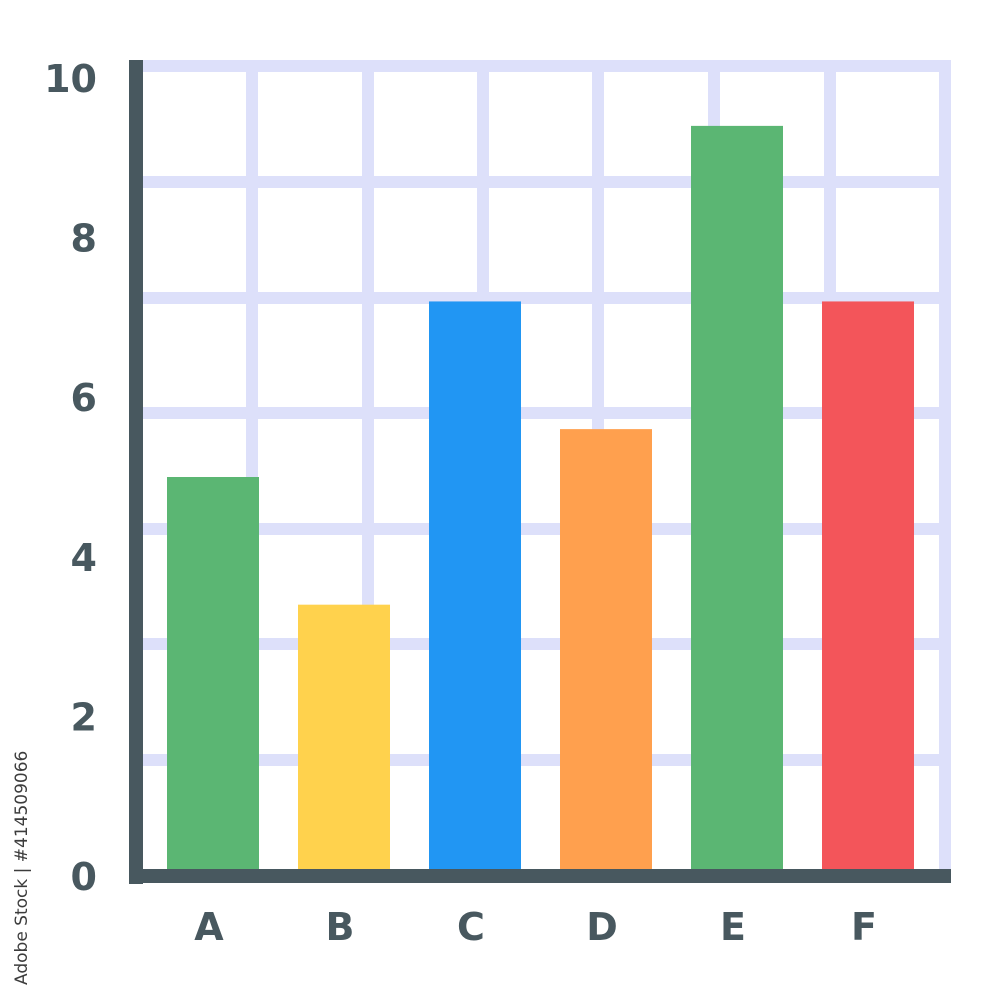 This screenshot has height=1000, width=1000. What do you see at coordinates (868, 588) in the screenshot?
I see `bar-F` at bounding box center [868, 588].